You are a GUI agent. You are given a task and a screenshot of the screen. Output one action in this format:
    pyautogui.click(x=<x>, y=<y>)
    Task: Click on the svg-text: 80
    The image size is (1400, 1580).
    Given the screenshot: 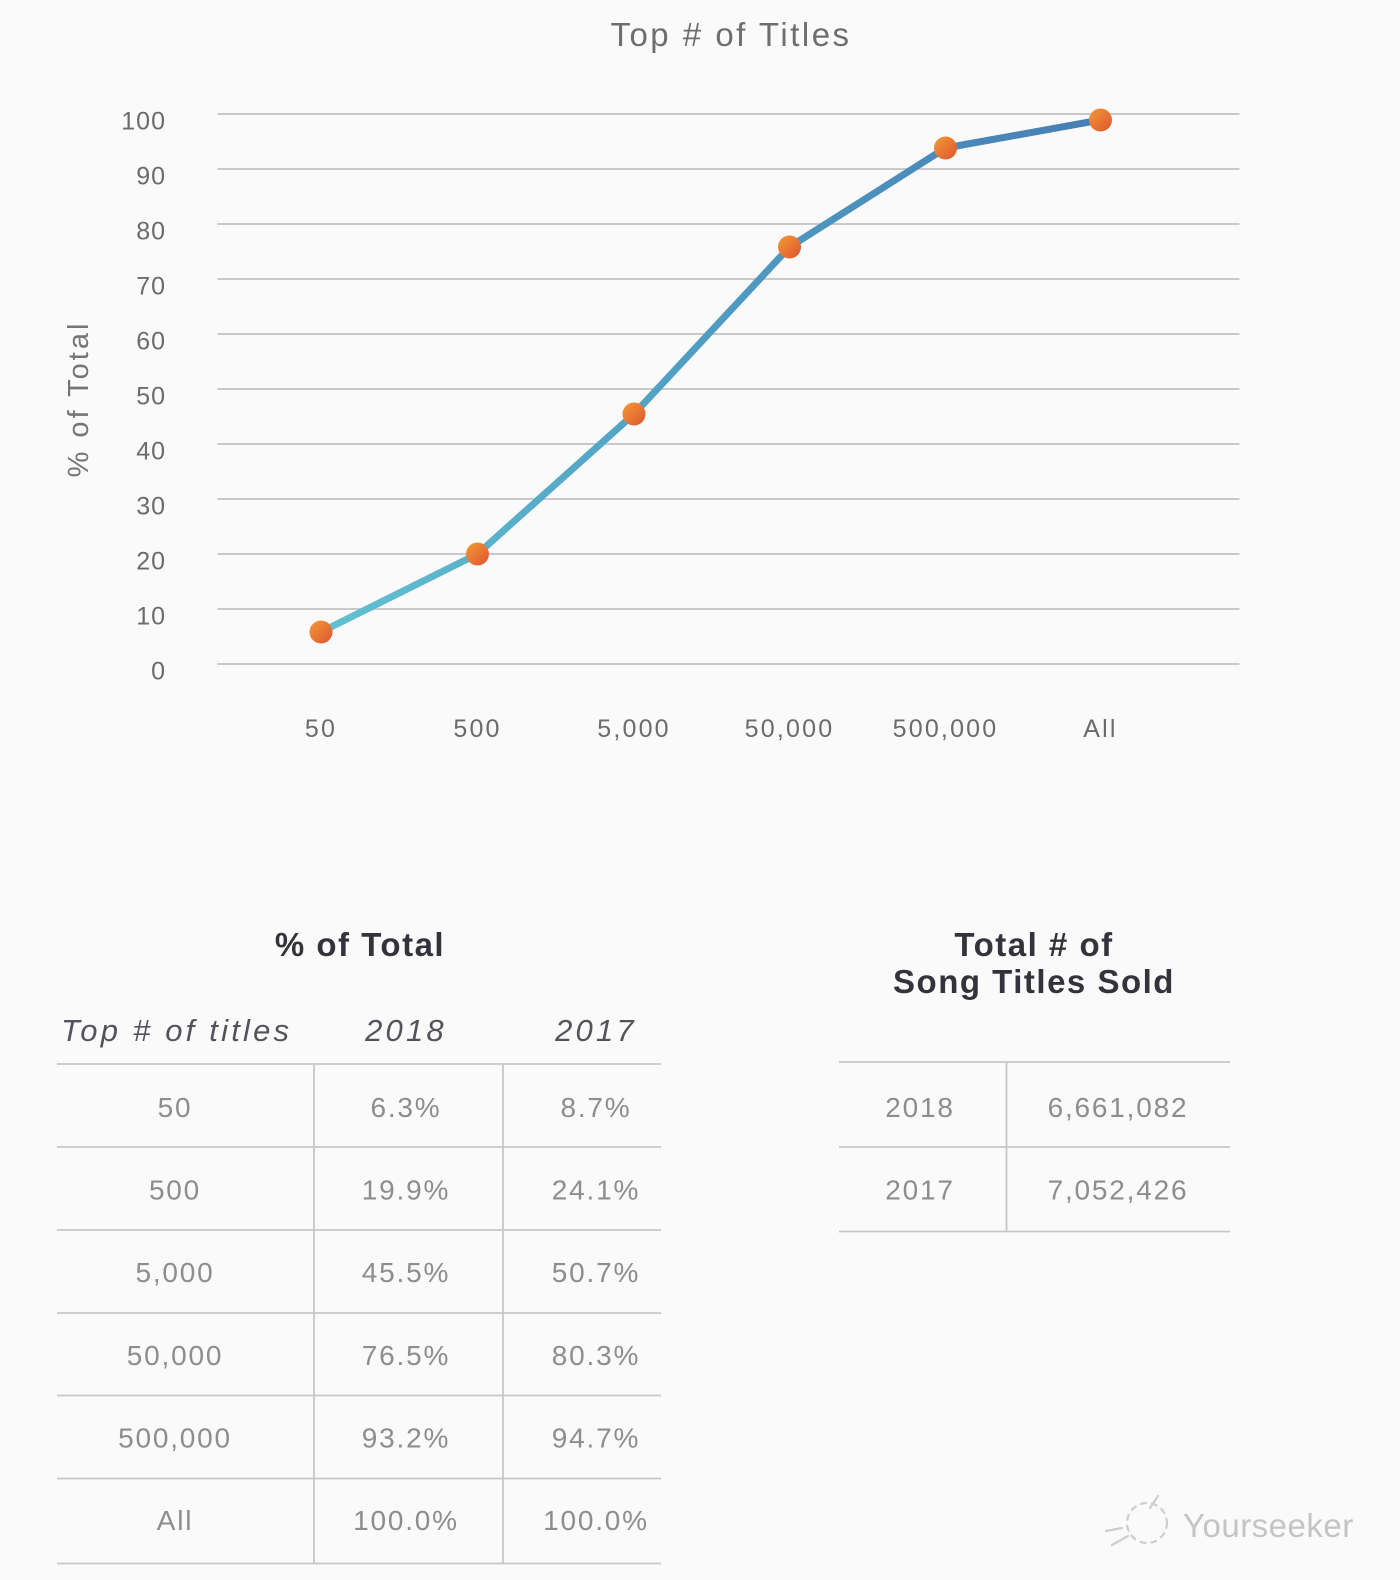 What is the action you would take?
    pyautogui.click(x=151, y=232)
    